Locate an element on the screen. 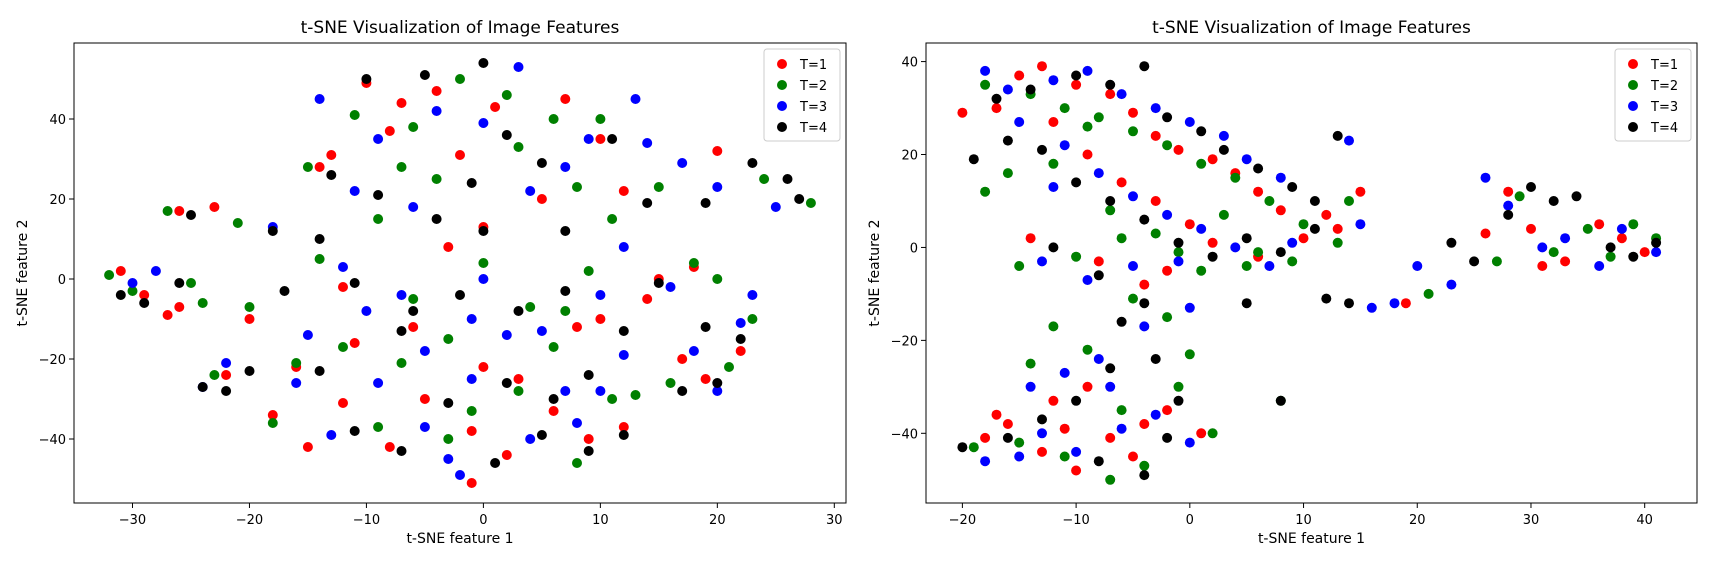 The width and height of the screenshot is (1711, 573). legend-box is located at coordinates (802, 95).